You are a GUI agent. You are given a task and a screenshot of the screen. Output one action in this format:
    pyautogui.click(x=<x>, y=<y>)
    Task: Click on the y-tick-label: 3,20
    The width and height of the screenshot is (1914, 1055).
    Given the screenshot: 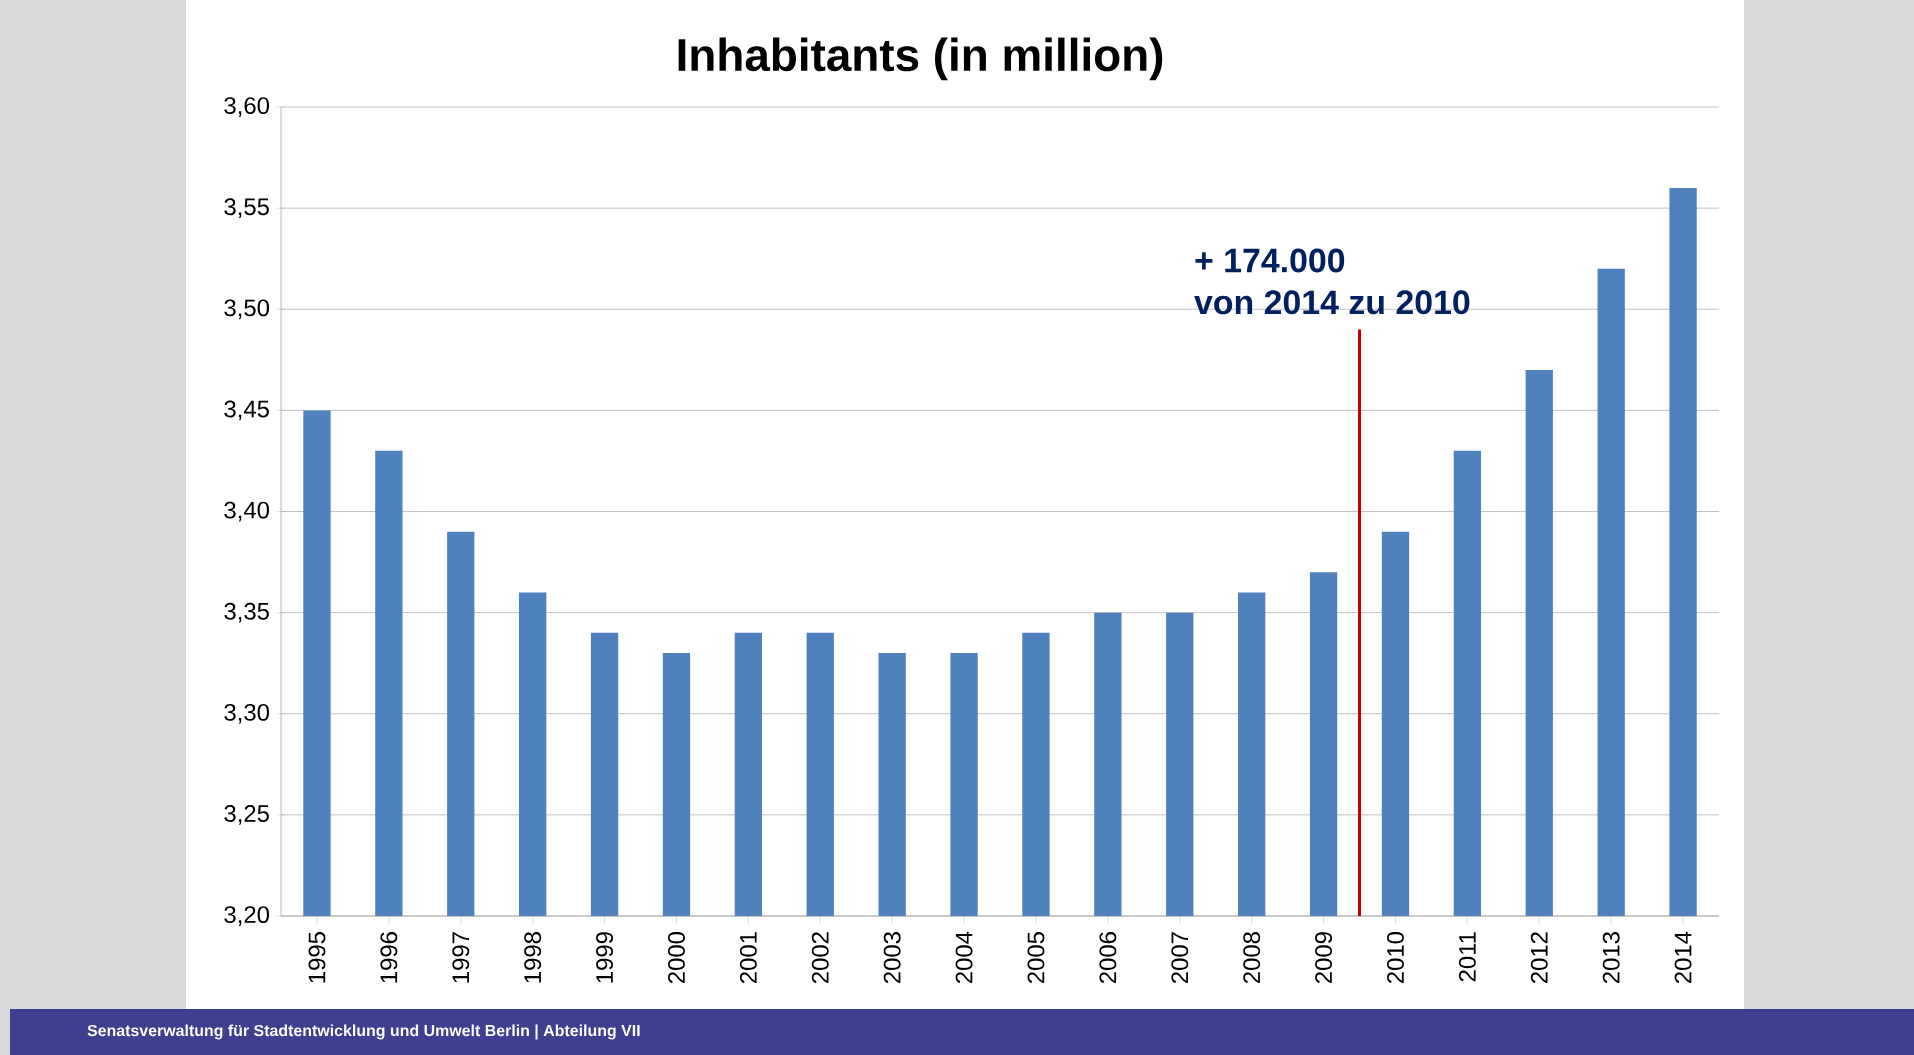 What is the action you would take?
    pyautogui.click(x=247, y=916)
    